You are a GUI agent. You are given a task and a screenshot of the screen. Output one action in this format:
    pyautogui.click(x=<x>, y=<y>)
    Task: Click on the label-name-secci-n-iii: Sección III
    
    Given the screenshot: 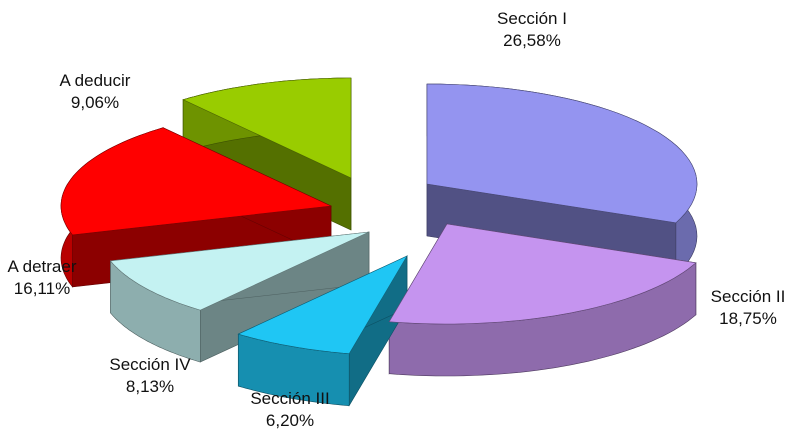 What is the action you would take?
    pyautogui.click(x=289, y=398)
    